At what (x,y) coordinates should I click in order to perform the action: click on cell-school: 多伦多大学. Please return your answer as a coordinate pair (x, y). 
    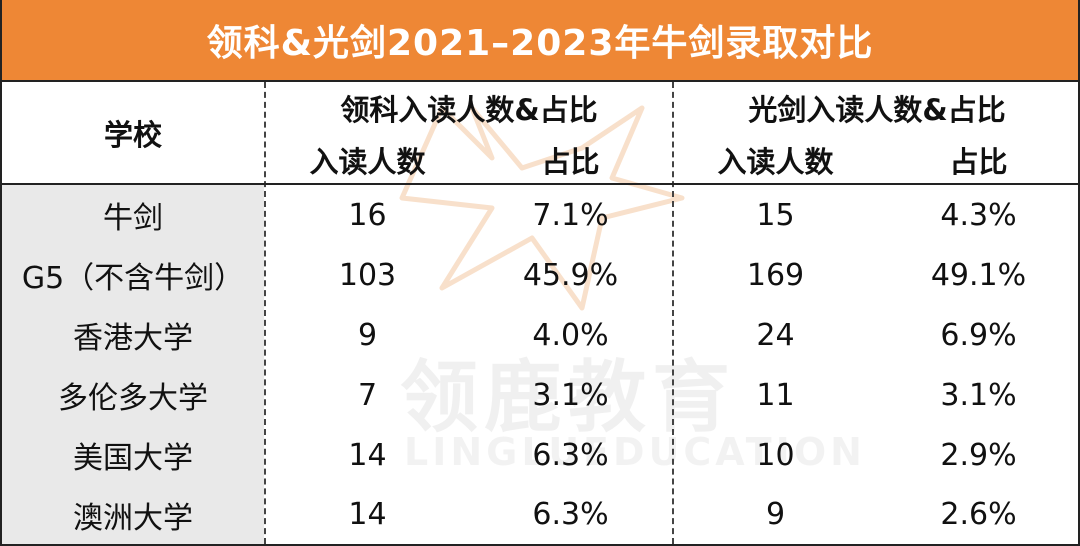
    Looking at the image, I should click on (133, 398).